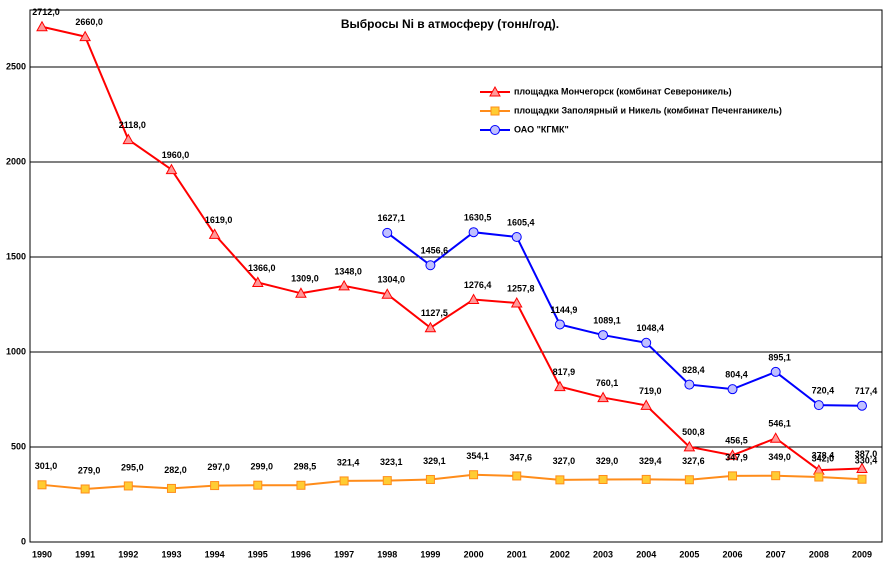  What do you see at coordinates (215, 554) in the screenshot?
I see `x-tick-label: 1994` at bounding box center [215, 554].